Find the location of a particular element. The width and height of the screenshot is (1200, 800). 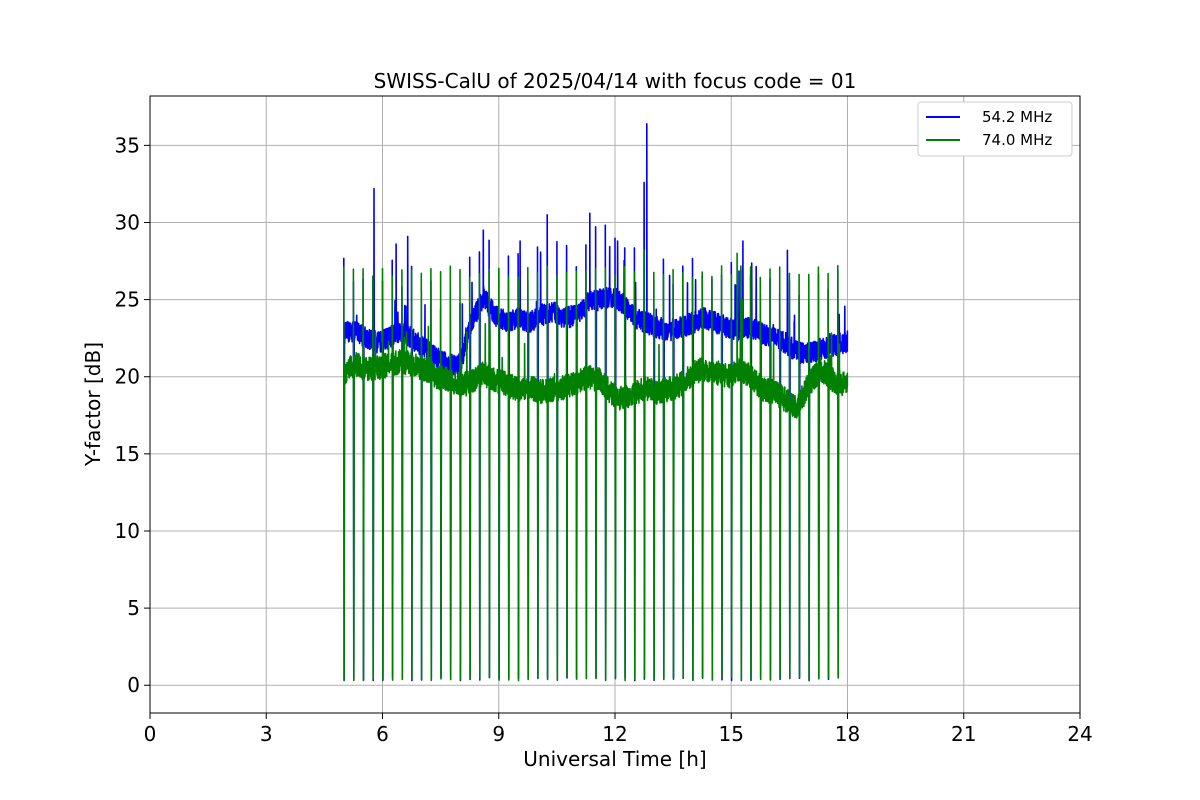

y-tick-label: 25 is located at coordinates (127, 300).